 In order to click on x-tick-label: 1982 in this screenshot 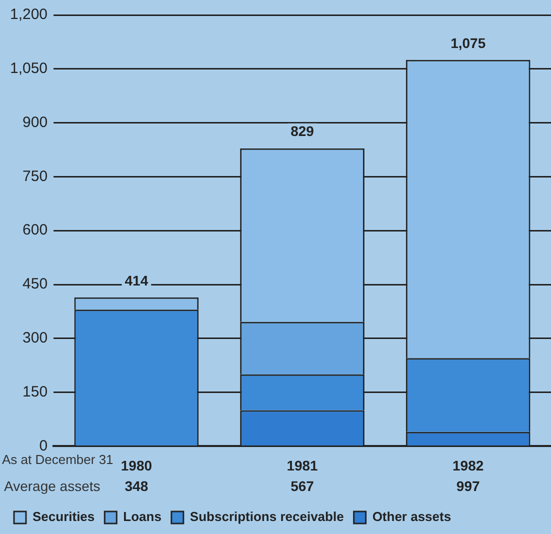, I will do `click(468, 465)`.